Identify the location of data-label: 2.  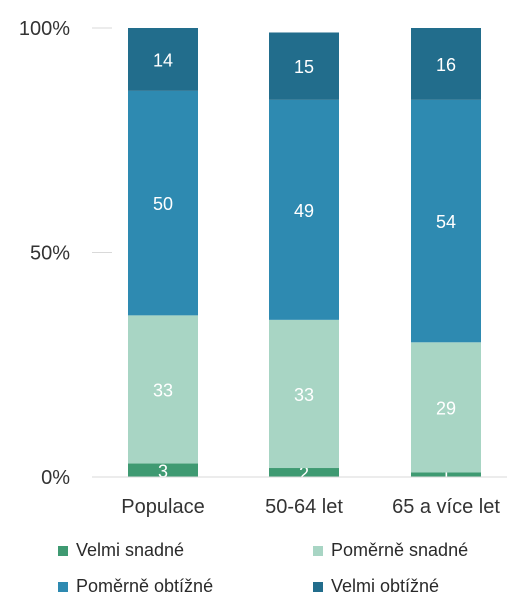
(304, 474).